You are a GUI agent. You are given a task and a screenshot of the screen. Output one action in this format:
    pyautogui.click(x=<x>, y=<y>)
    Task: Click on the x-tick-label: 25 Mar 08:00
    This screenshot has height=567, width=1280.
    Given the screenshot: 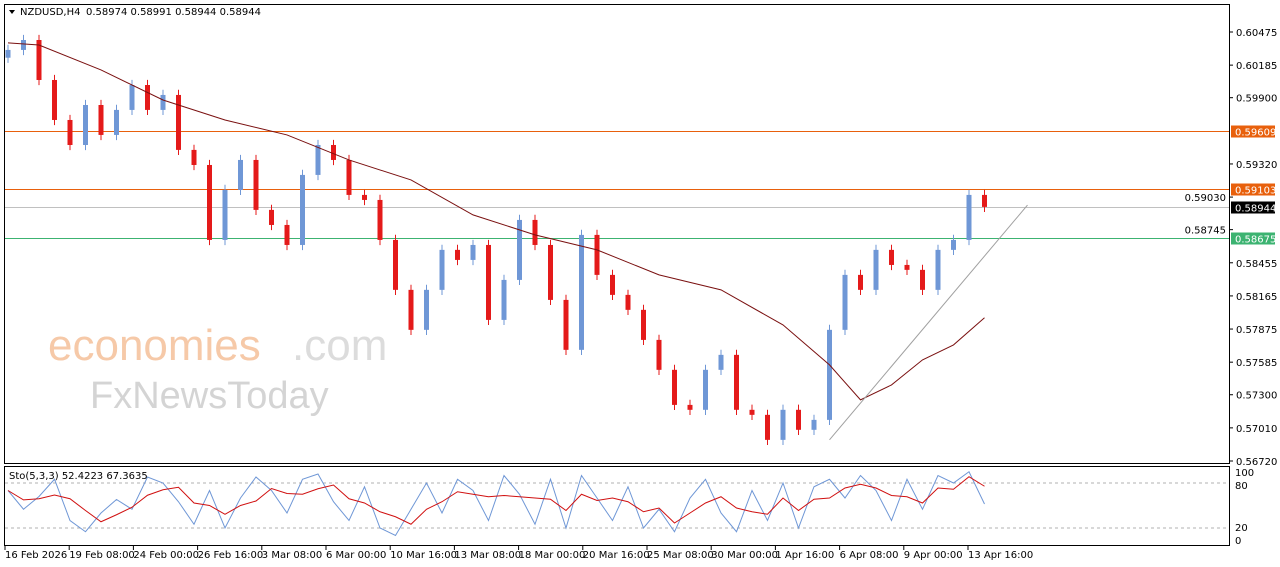 What is the action you would take?
    pyautogui.click(x=680, y=555)
    